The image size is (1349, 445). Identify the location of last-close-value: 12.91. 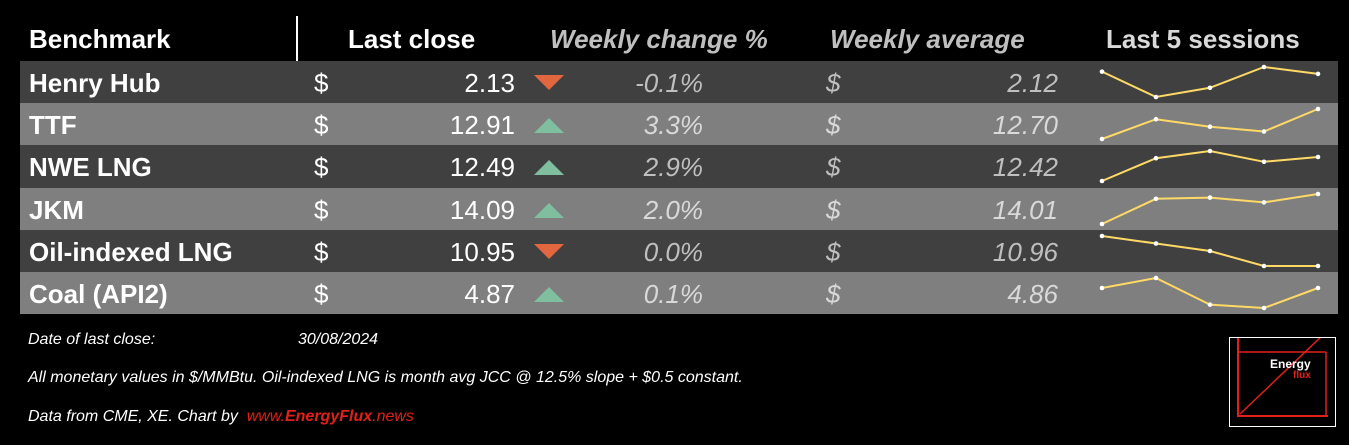
(482, 125).